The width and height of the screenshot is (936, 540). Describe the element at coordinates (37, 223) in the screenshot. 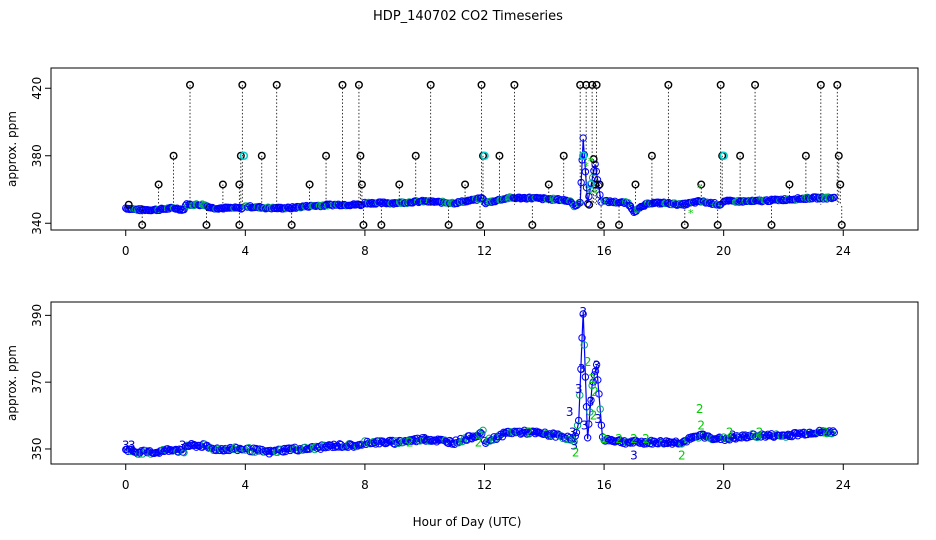

I see `y-tick-label: 340` at that location.